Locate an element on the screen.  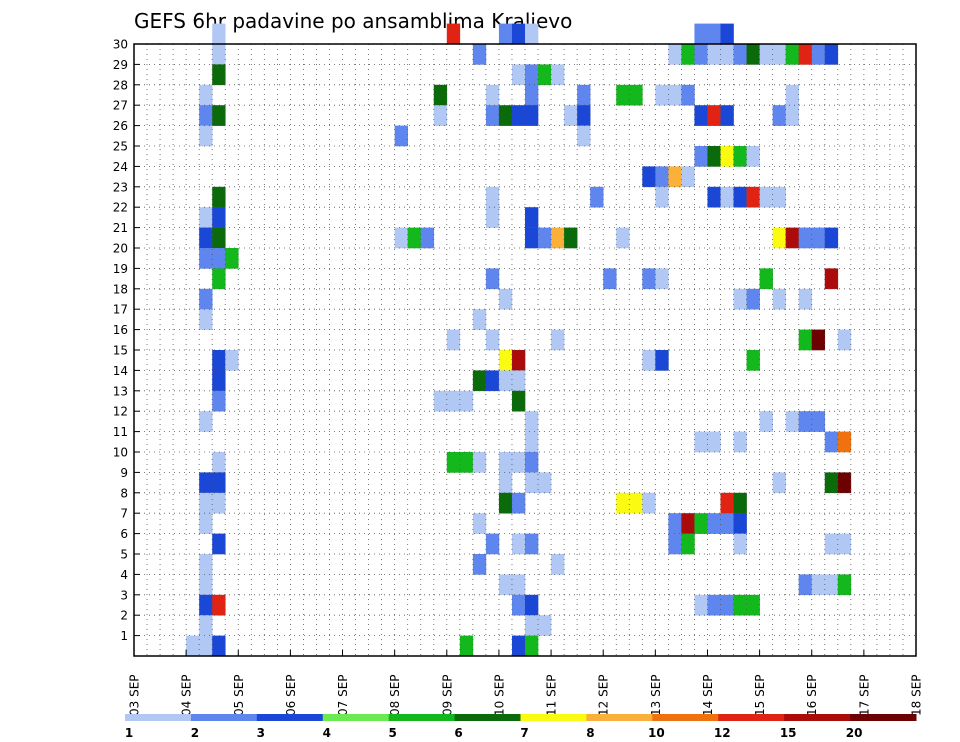
y-tick-label: 25 is located at coordinates (120, 147).